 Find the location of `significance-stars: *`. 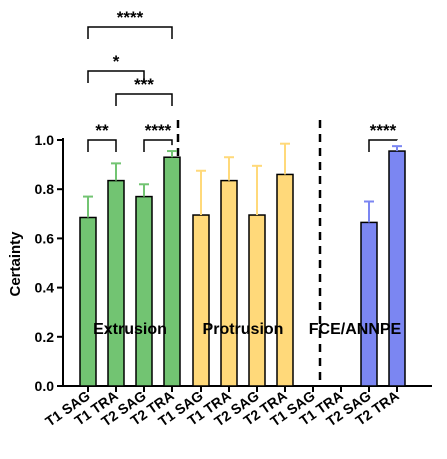

significance-stars: * is located at coordinates (116, 61).